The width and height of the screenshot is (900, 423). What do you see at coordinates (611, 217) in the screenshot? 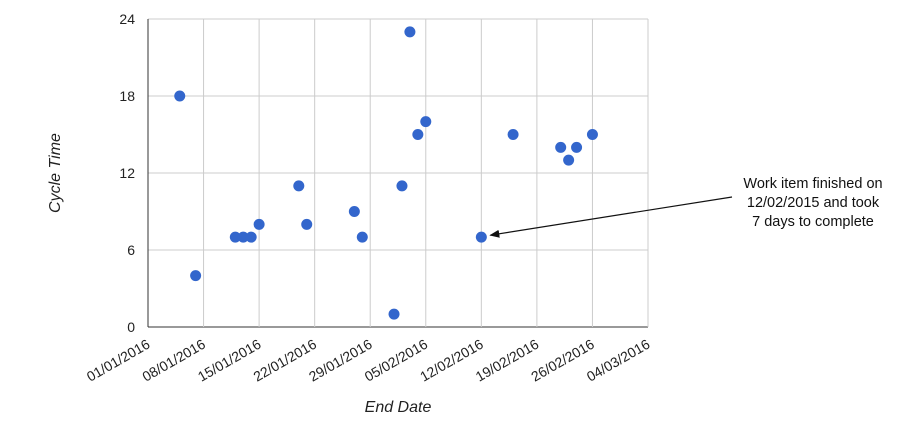
I see `annotation-arrow` at bounding box center [611, 217].